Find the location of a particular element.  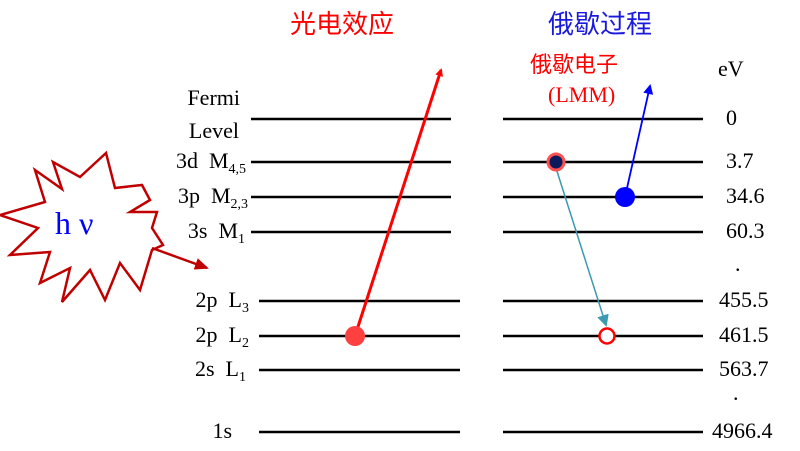

photon-starburst-icon is located at coordinates (82, 227).